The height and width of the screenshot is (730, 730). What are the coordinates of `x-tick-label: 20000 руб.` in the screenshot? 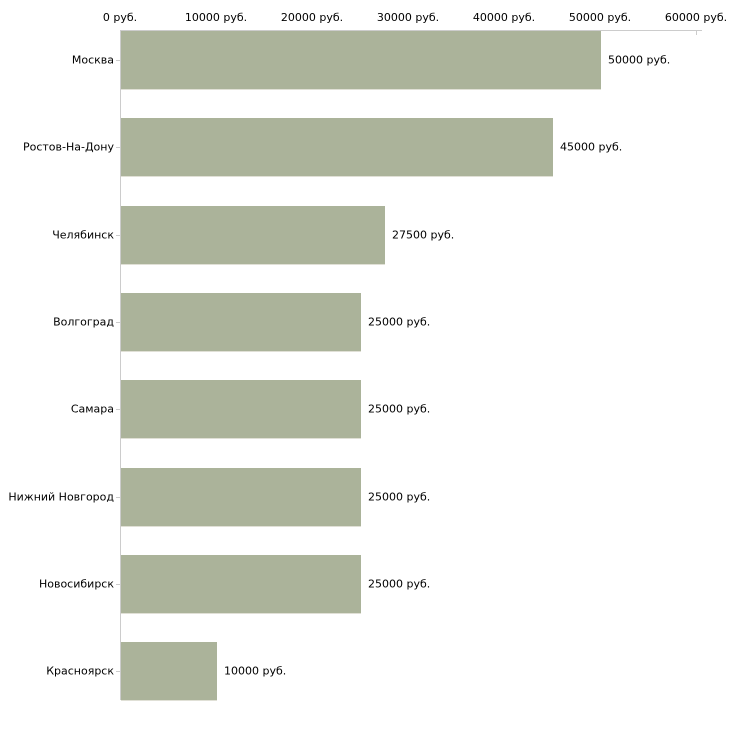 It's located at (312, 17).